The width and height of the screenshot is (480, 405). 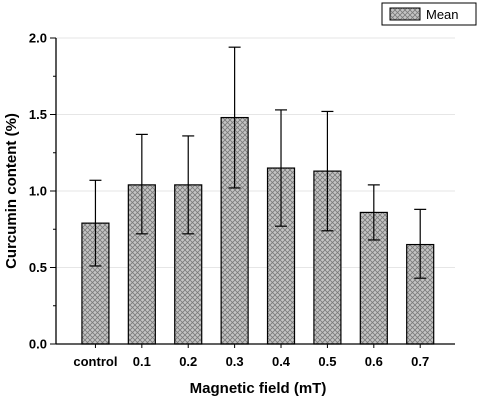 What do you see at coordinates (38, 344) in the screenshot?
I see `y-tick-label: 0.0` at bounding box center [38, 344].